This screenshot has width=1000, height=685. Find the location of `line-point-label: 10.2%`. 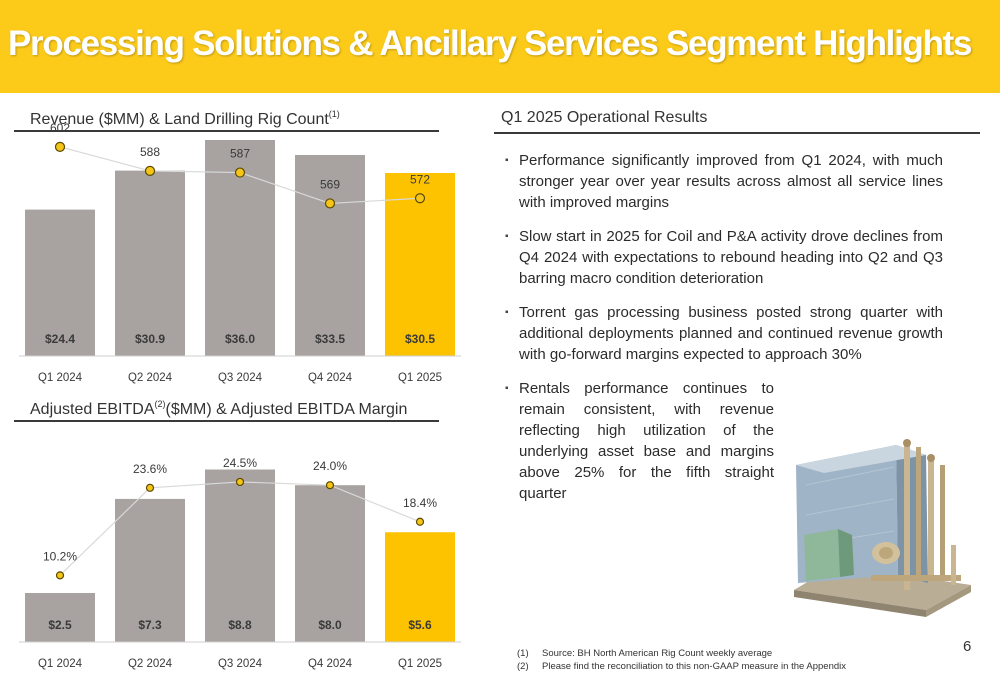

line-point-label: 10.2% is located at coordinates (60, 556).